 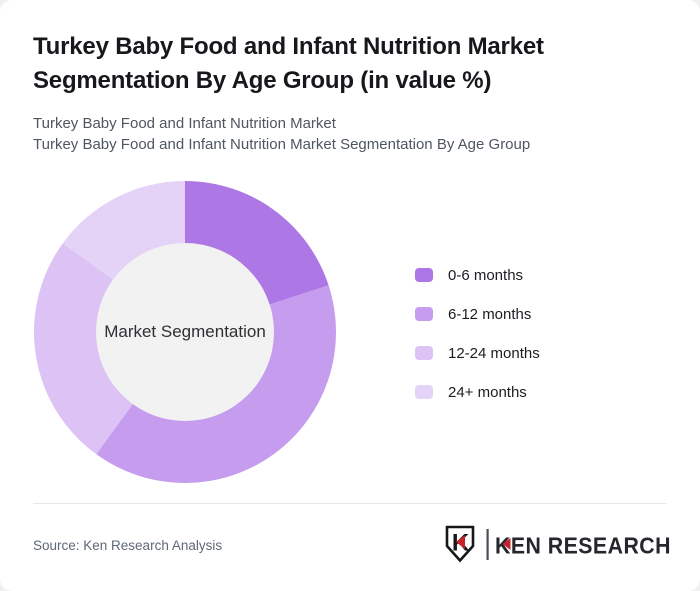 What do you see at coordinates (487, 392) in the screenshot?
I see `legend-item-label: 24+ months` at bounding box center [487, 392].